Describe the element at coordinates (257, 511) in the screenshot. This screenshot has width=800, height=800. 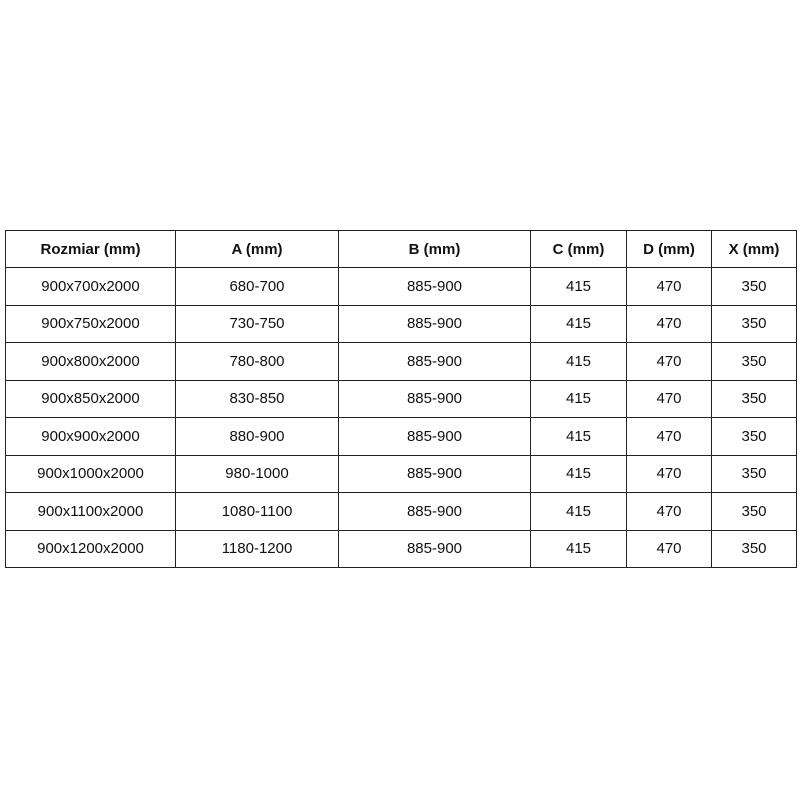
I see `cell-a: 1080-1100` at that location.